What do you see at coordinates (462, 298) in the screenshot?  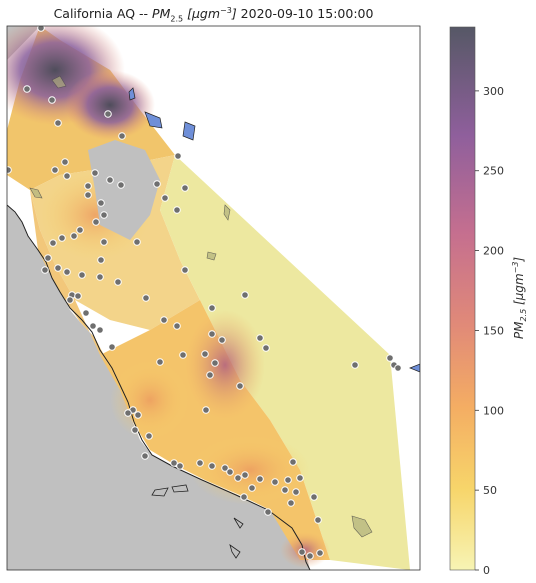 I see `colorbar` at bounding box center [462, 298].